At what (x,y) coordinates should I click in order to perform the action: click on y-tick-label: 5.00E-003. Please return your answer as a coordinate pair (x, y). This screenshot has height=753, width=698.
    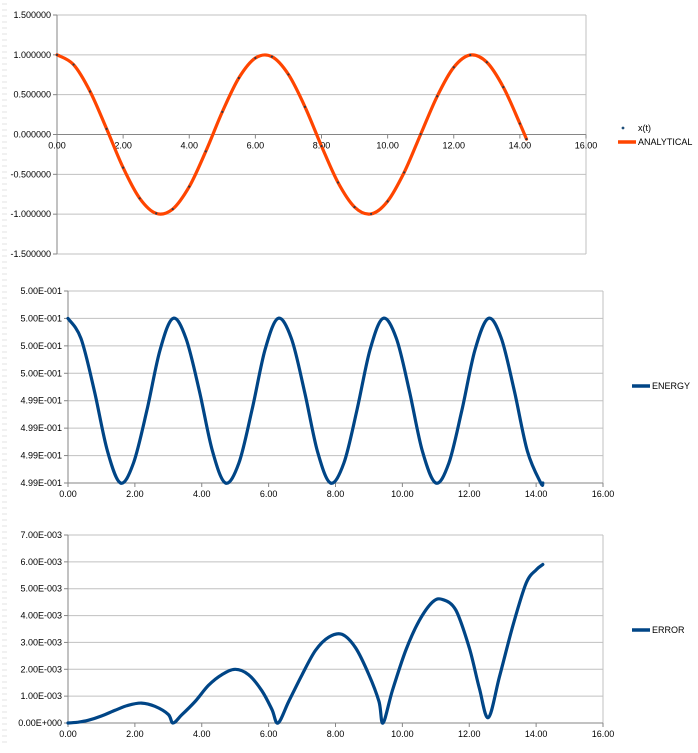
    Looking at the image, I should click on (41, 589).